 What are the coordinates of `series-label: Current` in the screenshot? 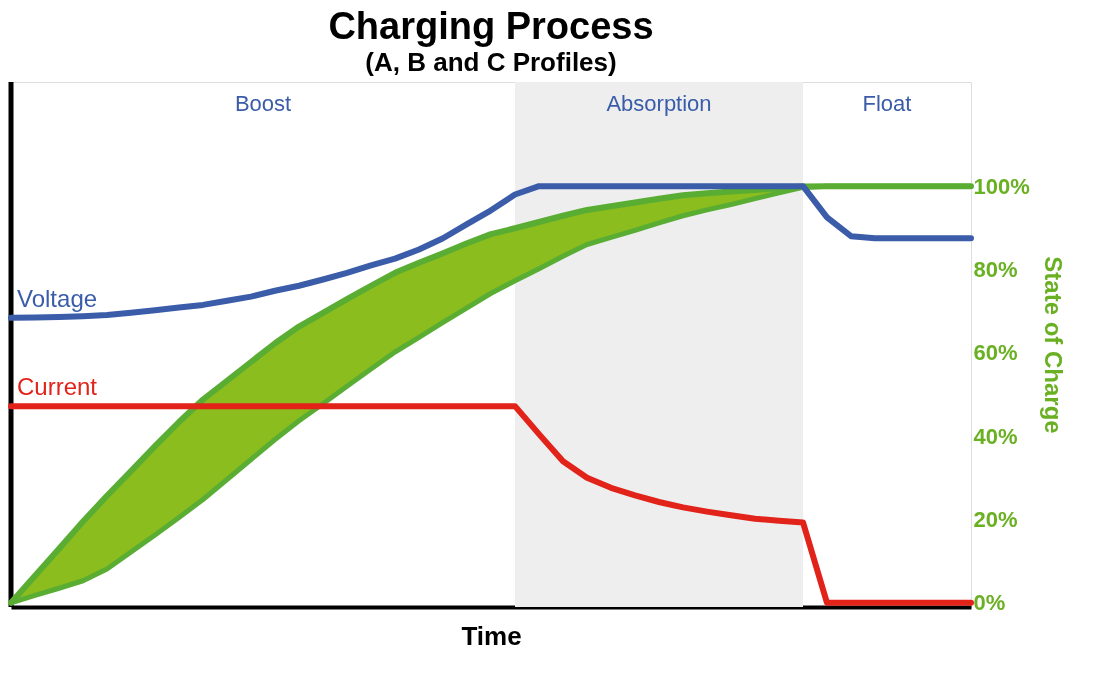 It's located at (57, 387).